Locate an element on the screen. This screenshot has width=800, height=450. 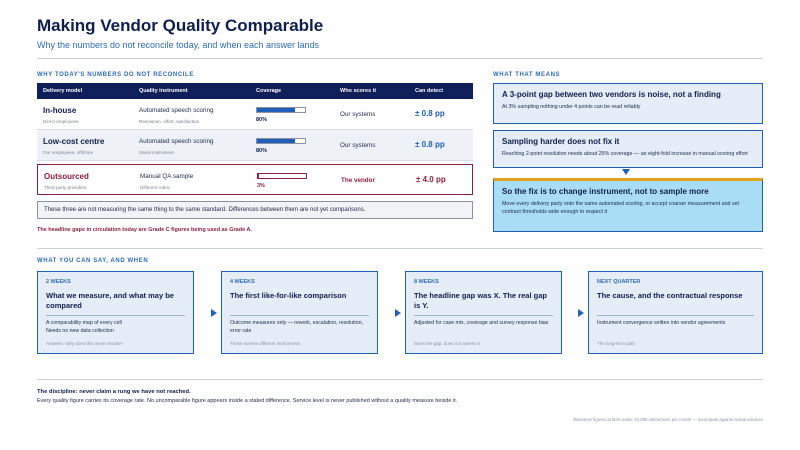
timeline-footnote: The long-term path is located at coordinates (616, 343).